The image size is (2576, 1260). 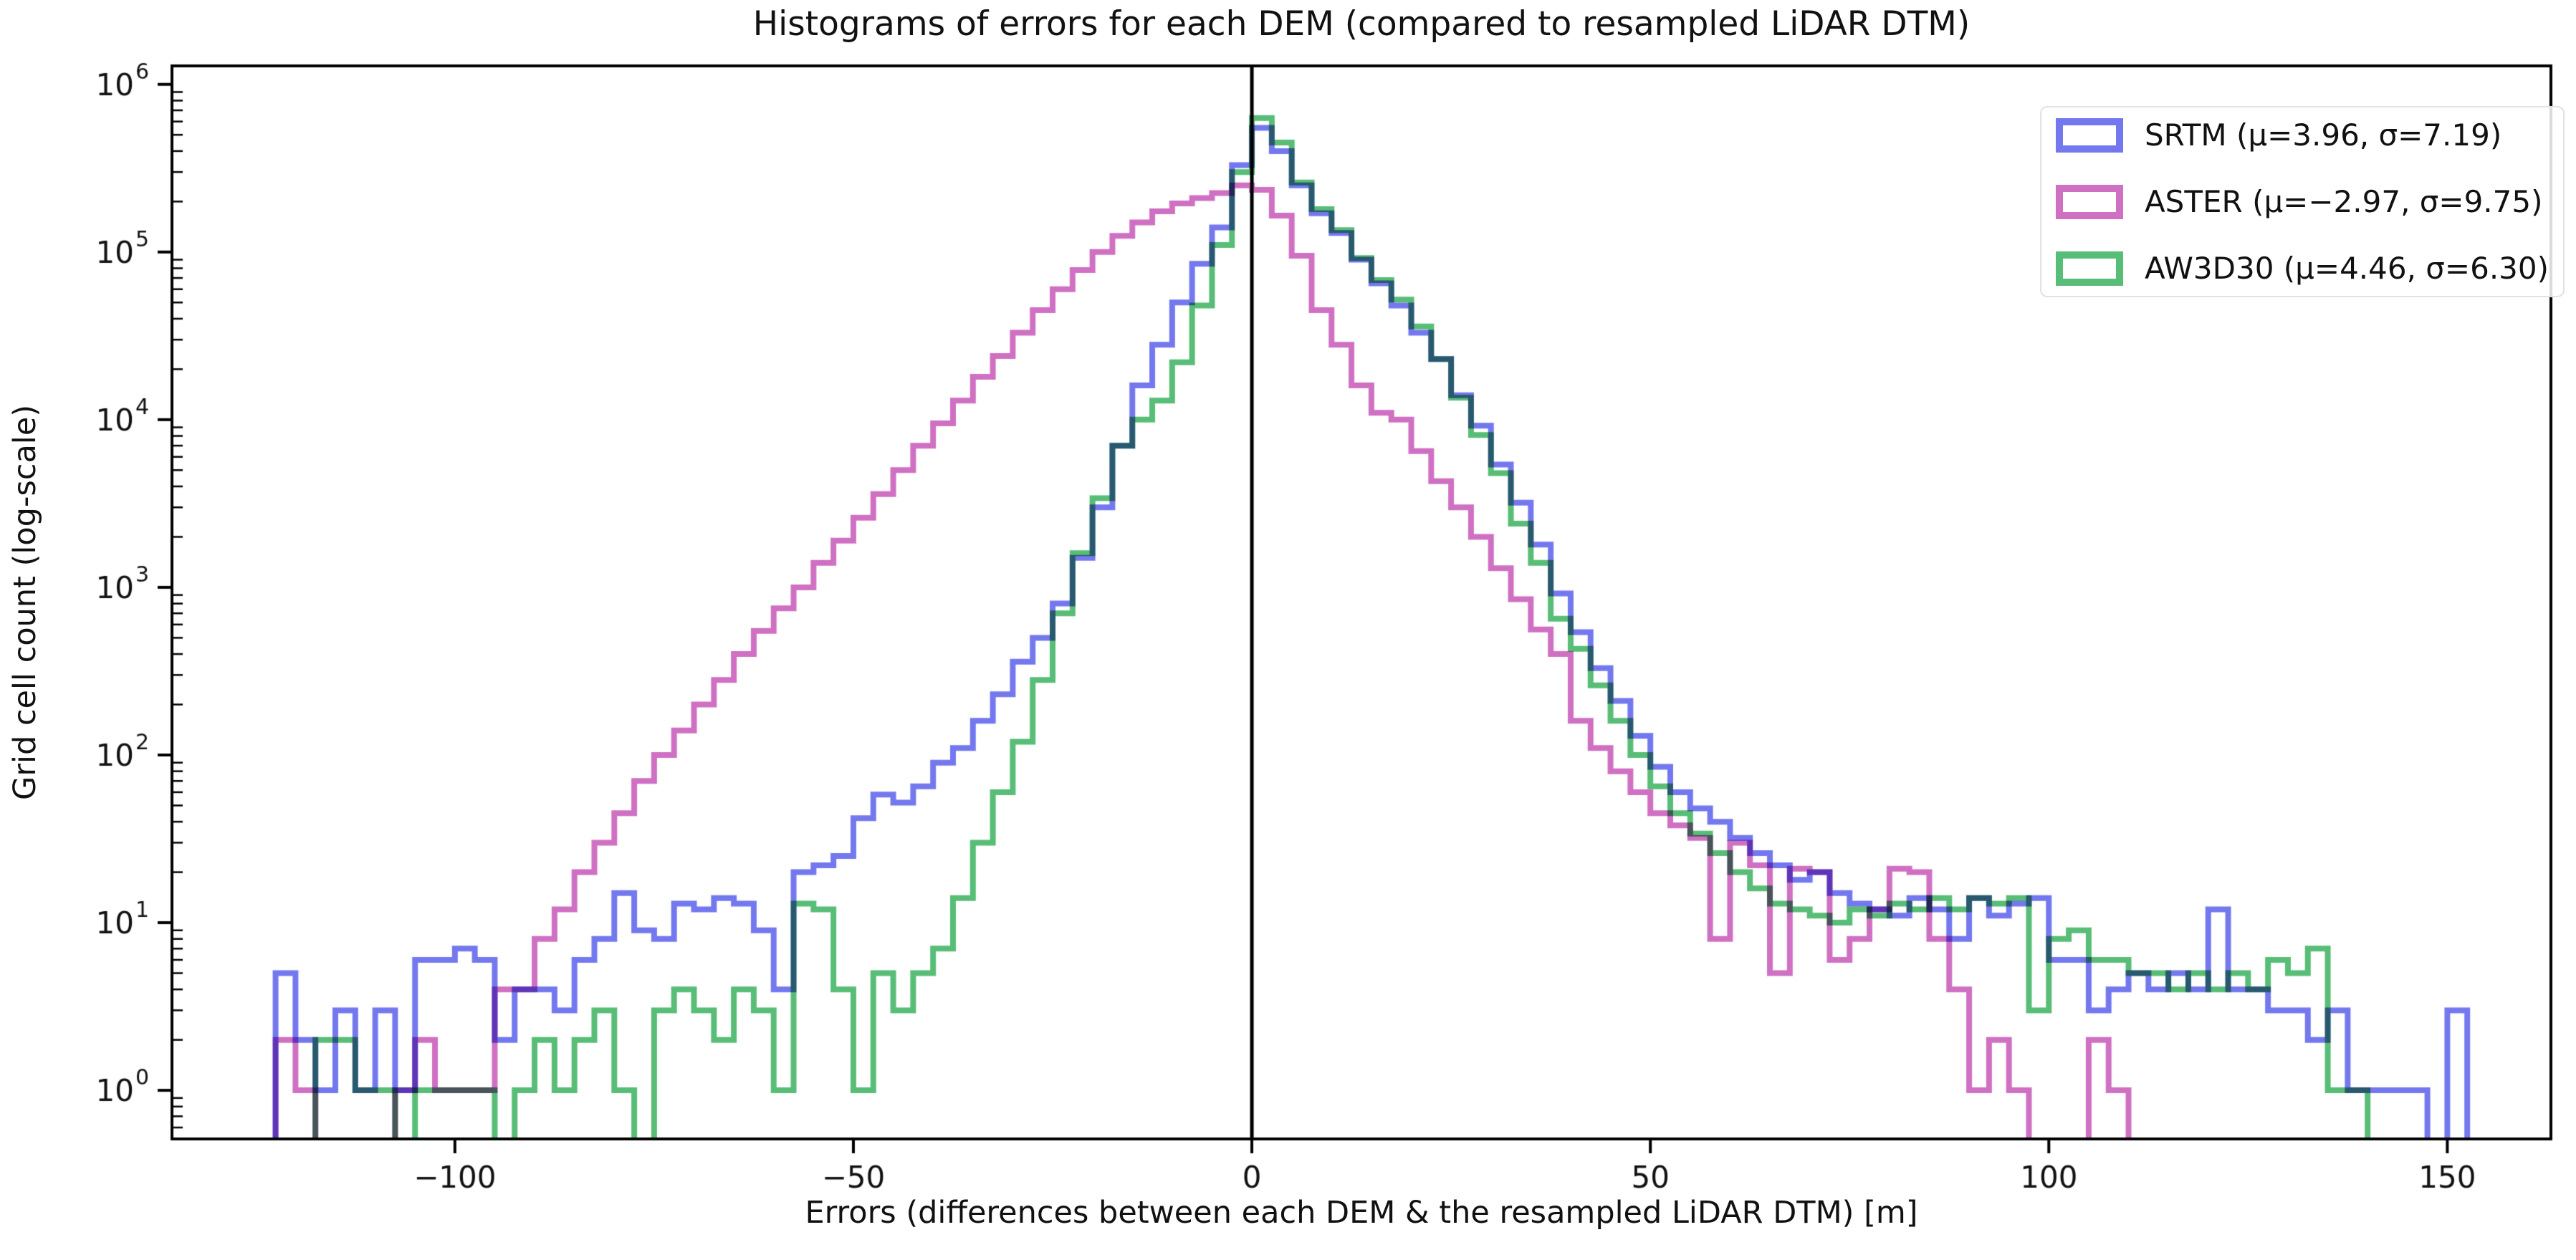 I want to click on y-axis-label: Grid cell count (log-scale), so click(x=25, y=602).